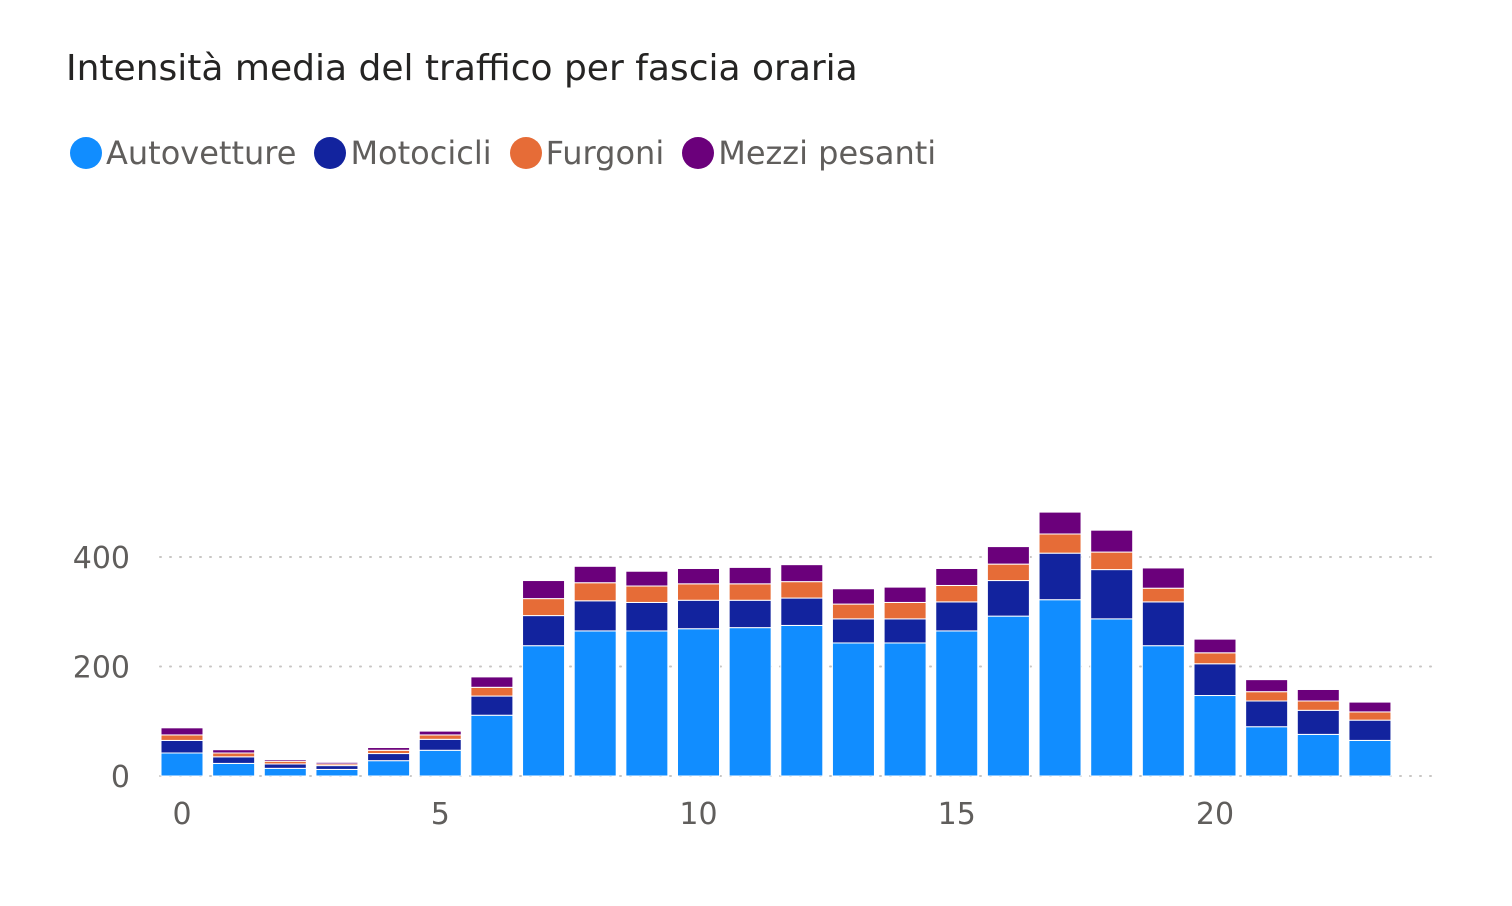 Image resolution: width=1512 pixels, height=906 pixels. I want to click on legend-item-motocicli: Motocicli, so click(403, 153).